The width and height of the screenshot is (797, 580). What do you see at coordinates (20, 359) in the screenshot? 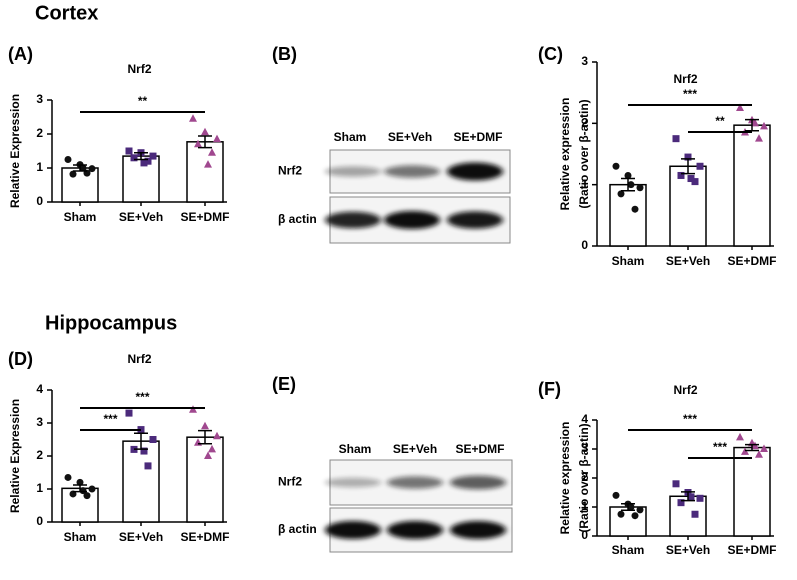
I see `panel-label: (D)` at bounding box center [20, 359].